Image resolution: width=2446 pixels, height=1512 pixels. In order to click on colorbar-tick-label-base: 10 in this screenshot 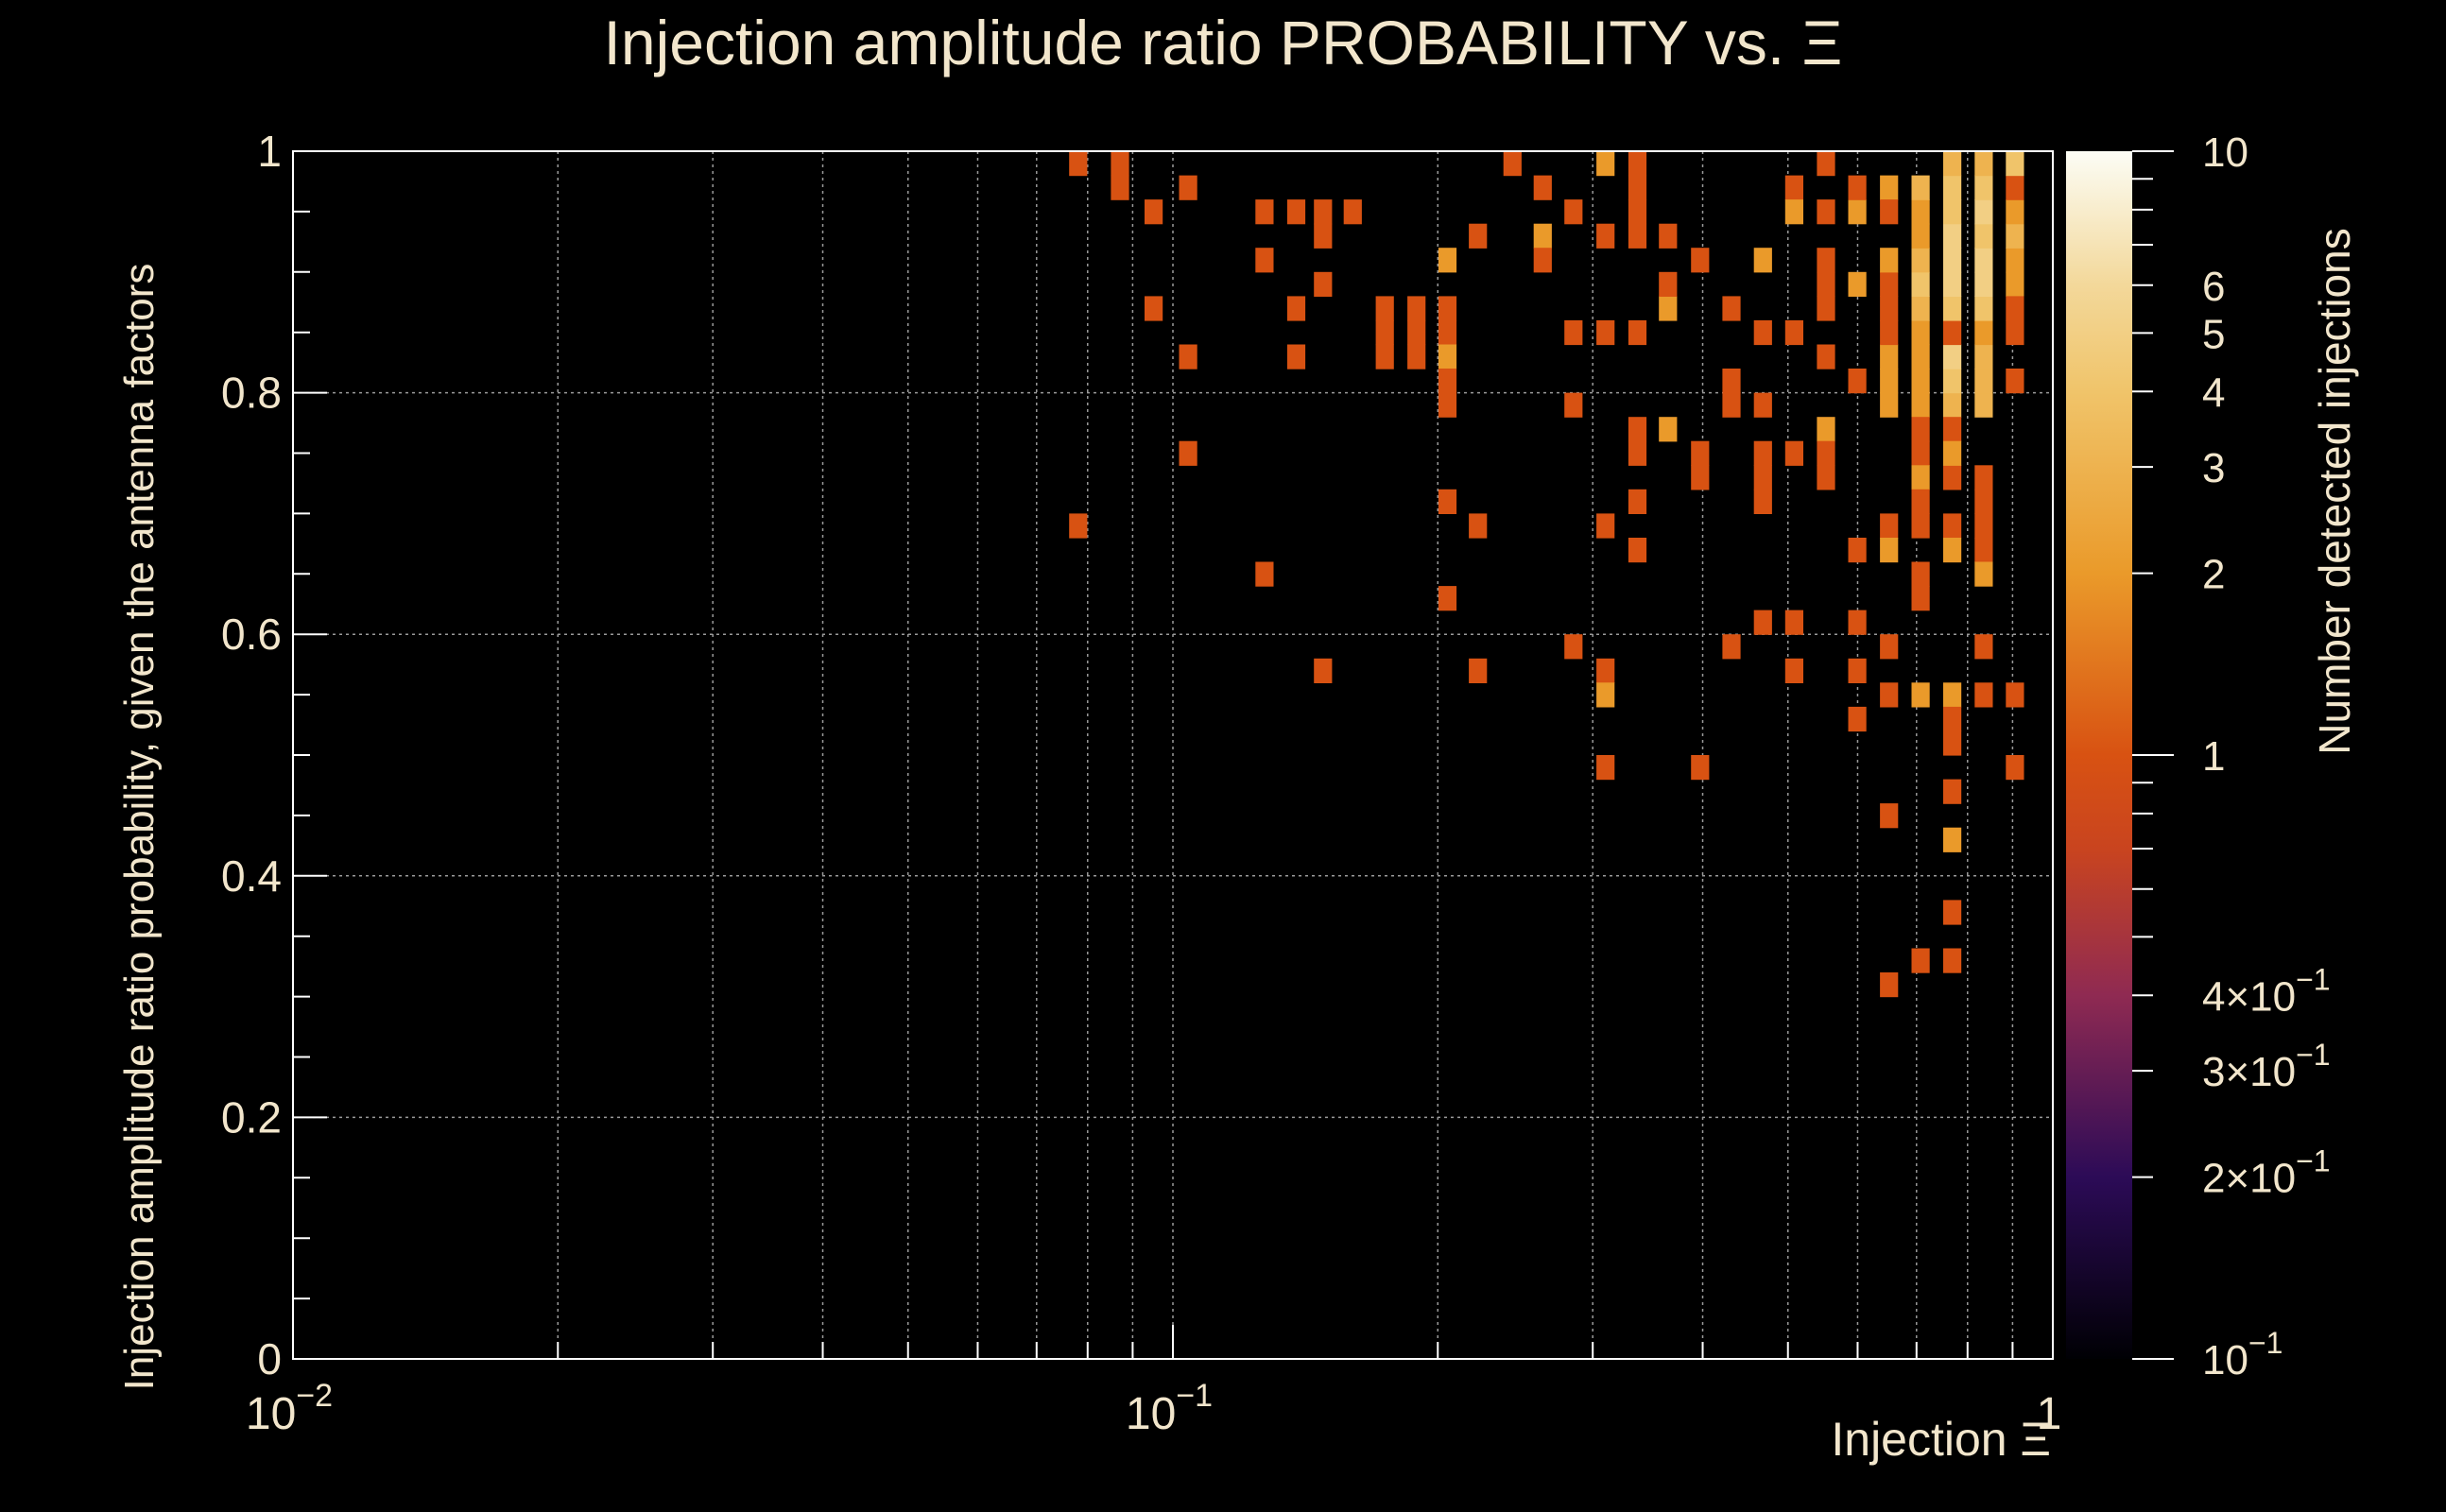, I will do `click(2225, 1360)`.